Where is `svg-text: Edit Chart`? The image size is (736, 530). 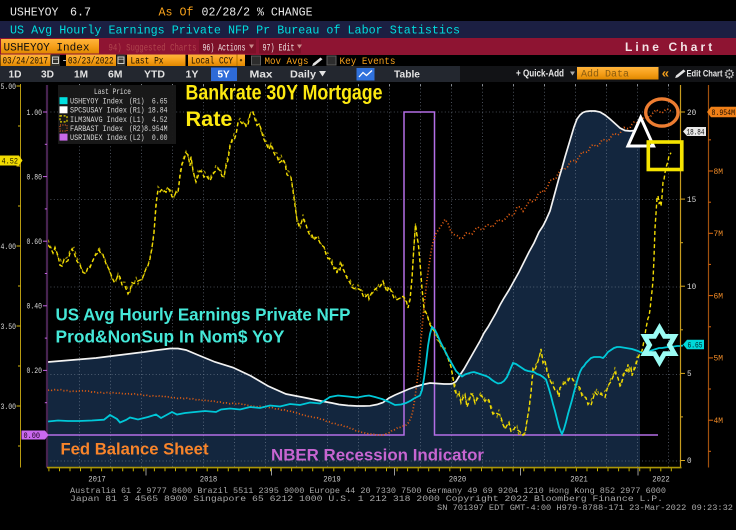 svg-text: Edit Chart is located at coordinates (705, 74).